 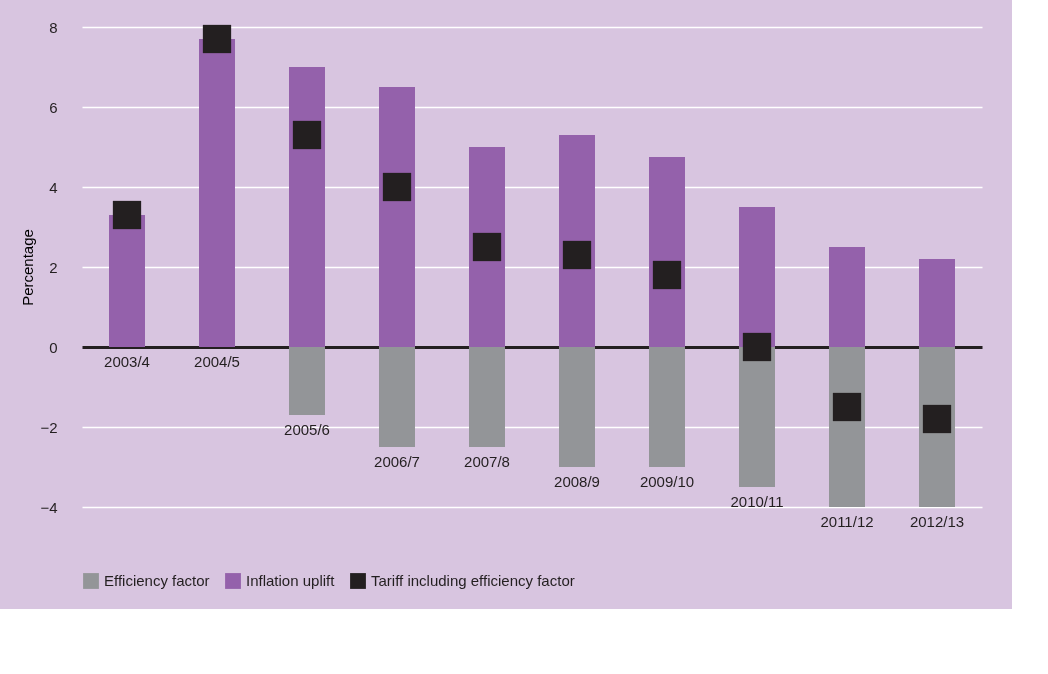 What do you see at coordinates (28, 267) in the screenshot?
I see `y-axis-title: Percentage` at bounding box center [28, 267].